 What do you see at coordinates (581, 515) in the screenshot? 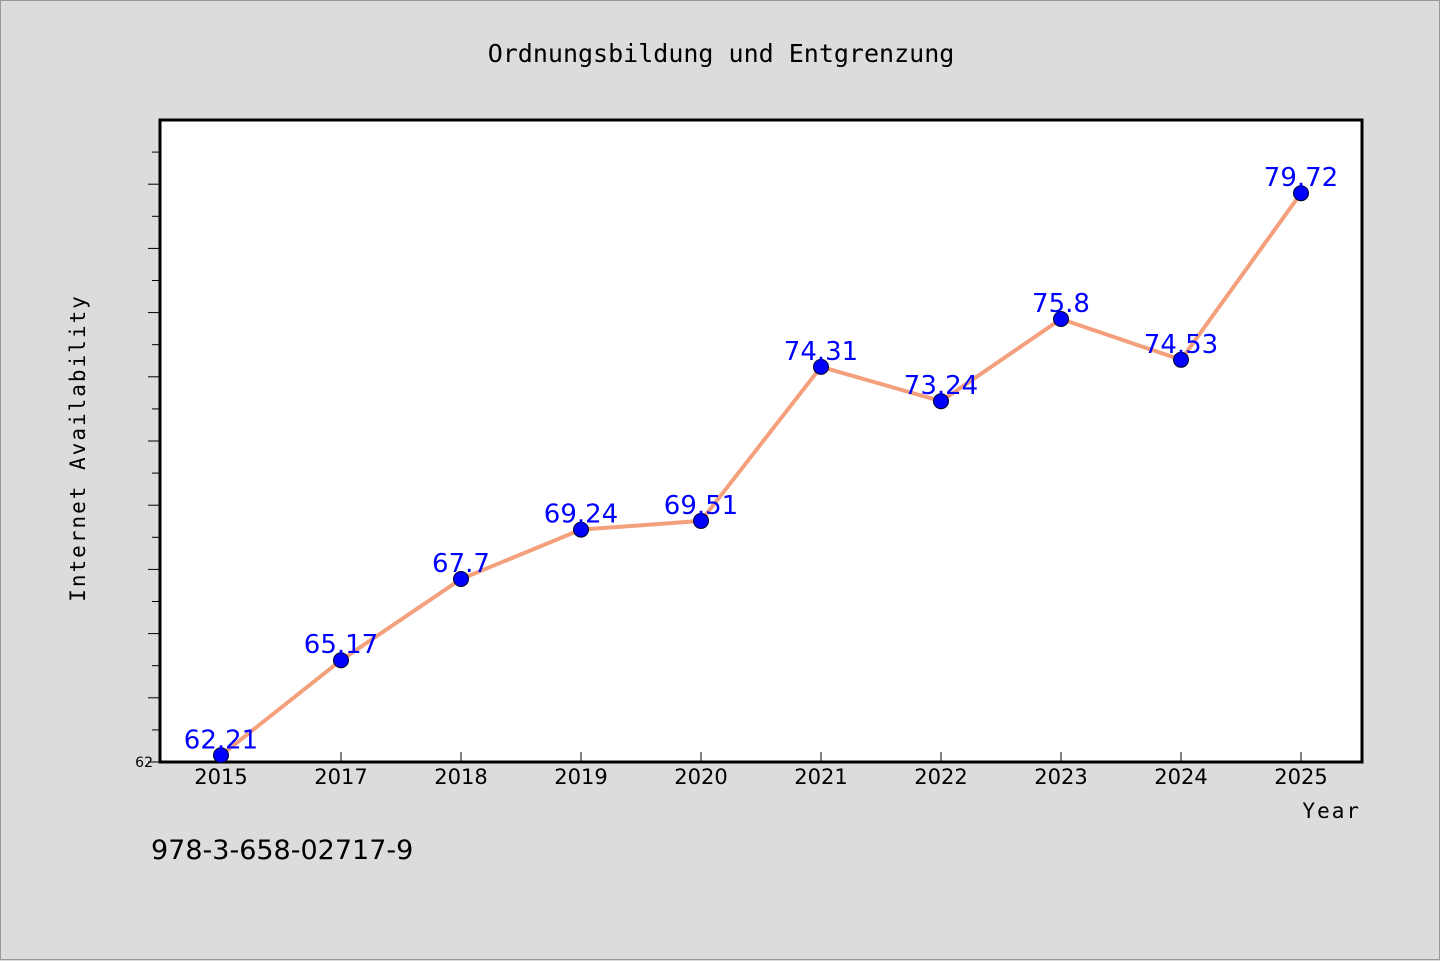
I see `data-label: 69.24` at bounding box center [581, 515].